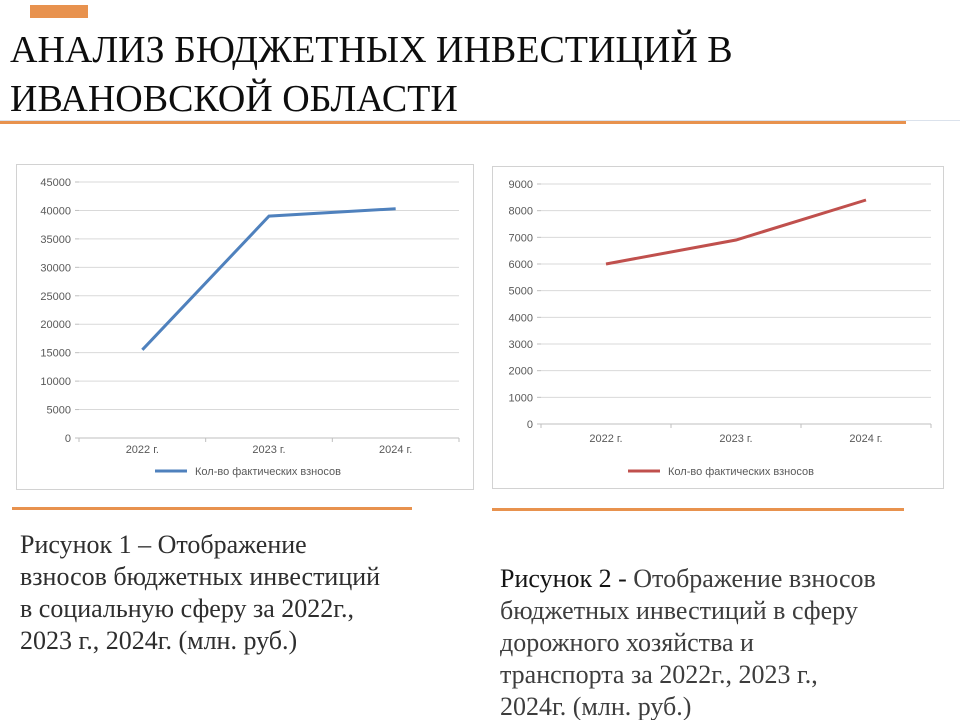  I want to click on y-tick-label: 40000, so click(55, 211).